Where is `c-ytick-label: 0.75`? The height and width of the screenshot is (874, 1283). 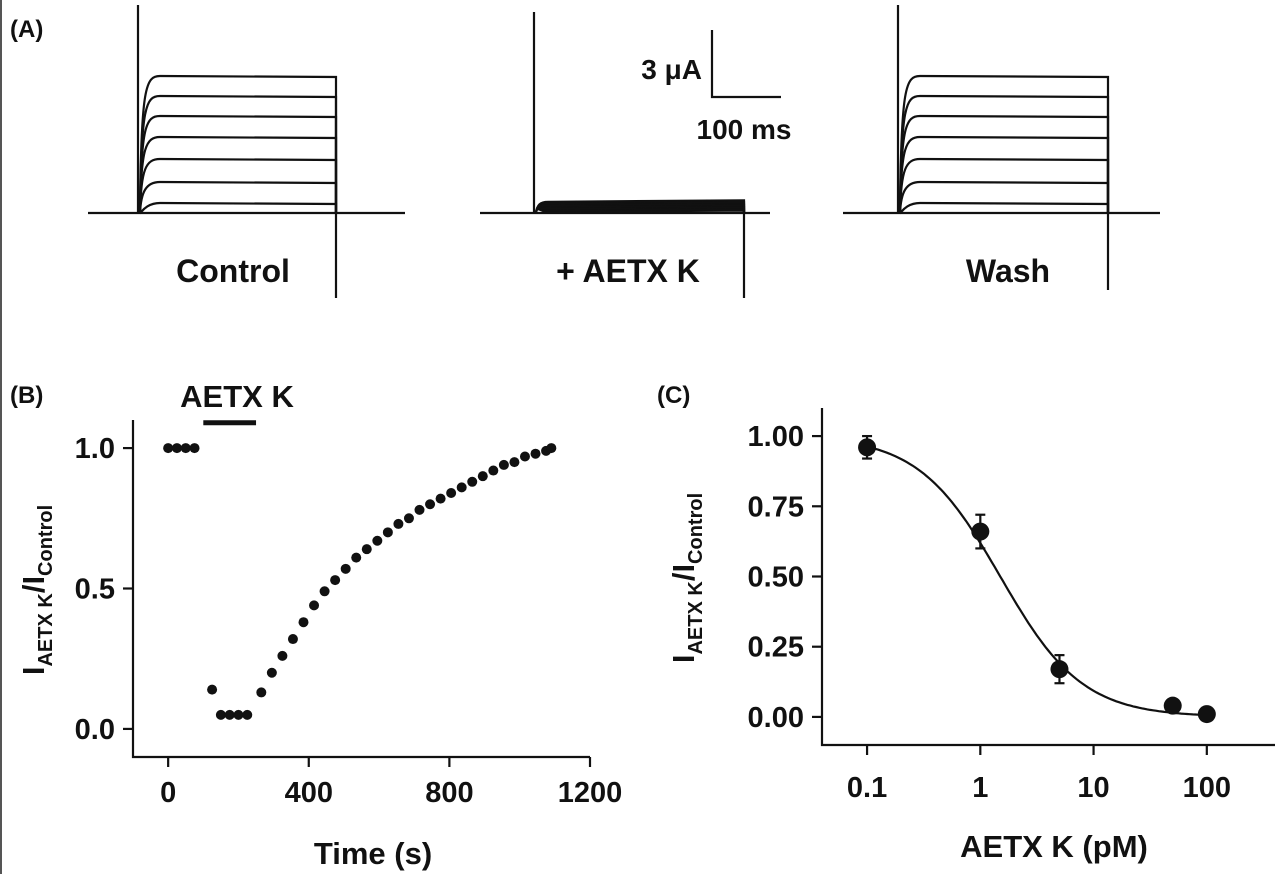
c-ytick-label: 0.75 is located at coordinates (776, 507).